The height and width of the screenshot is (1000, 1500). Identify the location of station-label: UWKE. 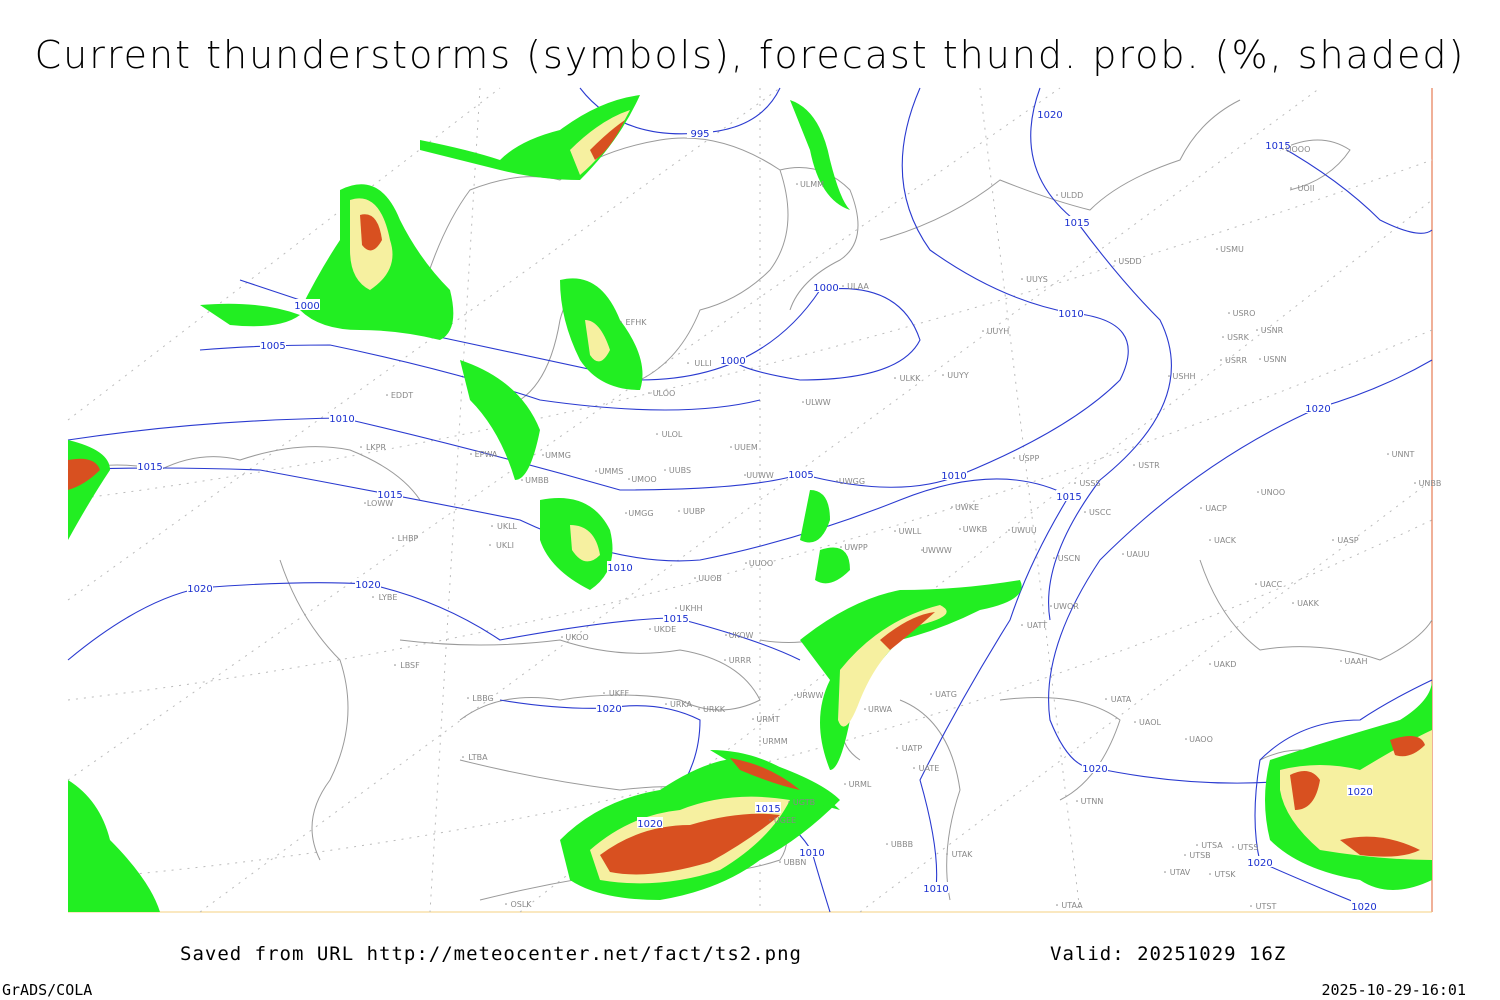
(967, 507).